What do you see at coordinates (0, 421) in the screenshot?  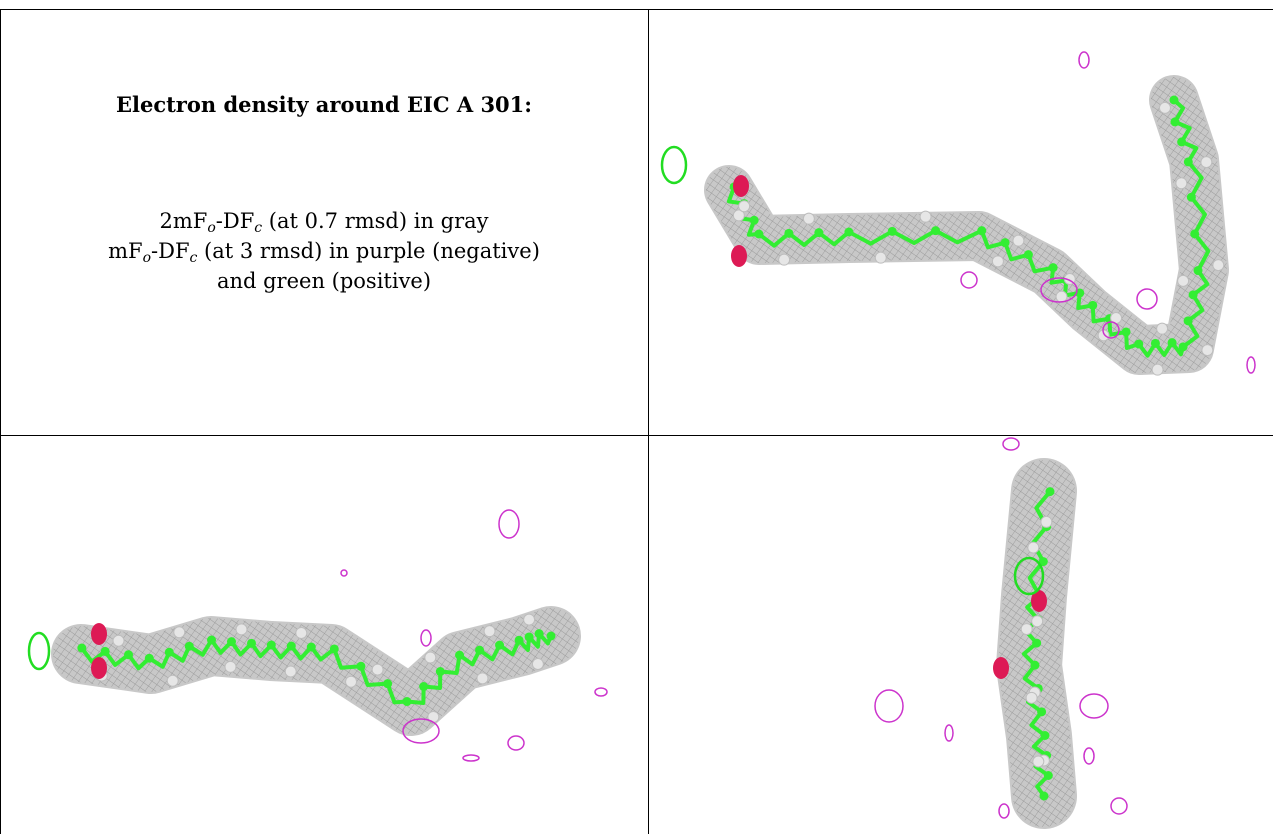 I see `table-left-border` at bounding box center [0, 421].